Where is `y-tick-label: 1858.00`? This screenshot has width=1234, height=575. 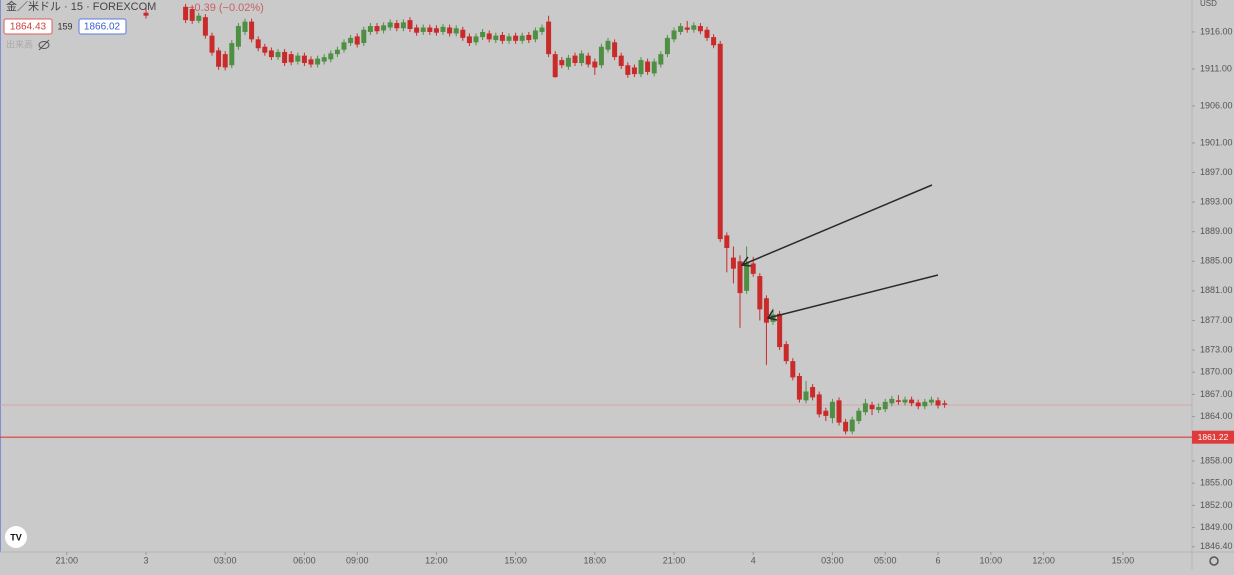 y-tick-label: 1858.00 is located at coordinates (1216, 460).